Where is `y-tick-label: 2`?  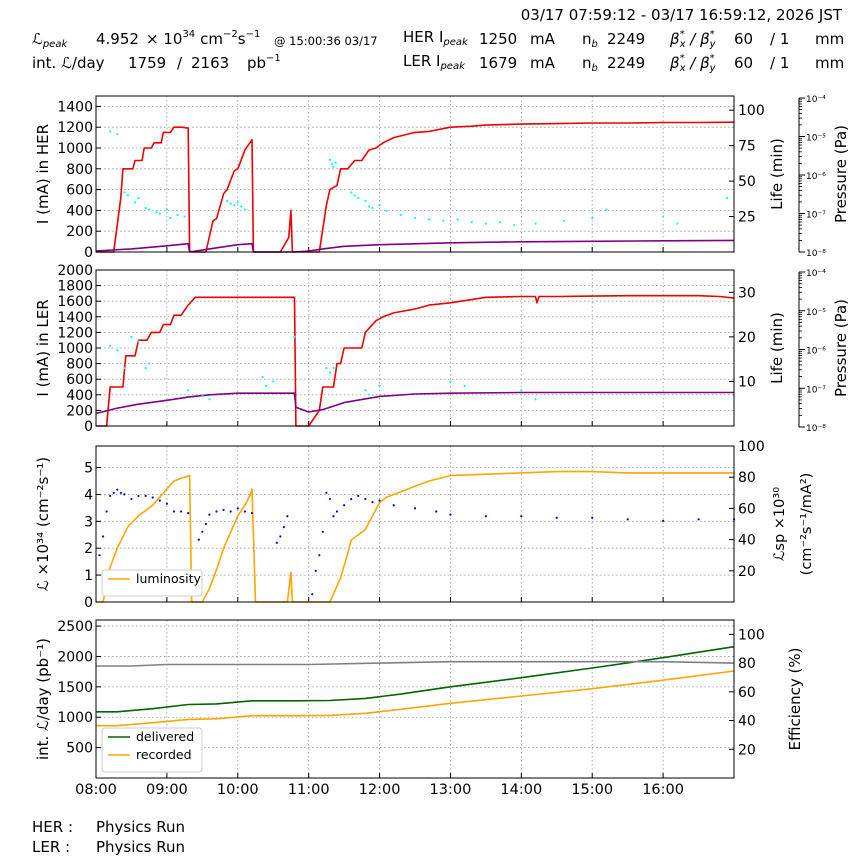
y-tick-label: 2 is located at coordinates (88, 549).